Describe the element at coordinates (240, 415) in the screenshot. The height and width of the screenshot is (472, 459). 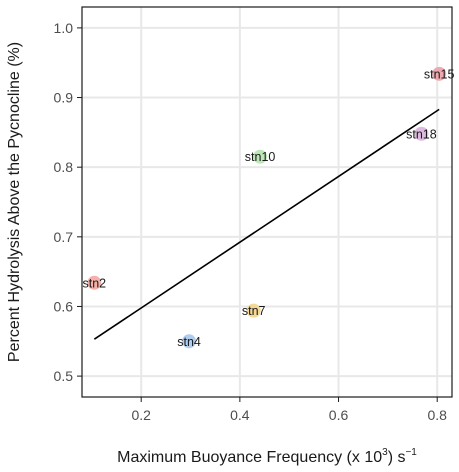
I see `x-tick-label: 0.4` at that location.